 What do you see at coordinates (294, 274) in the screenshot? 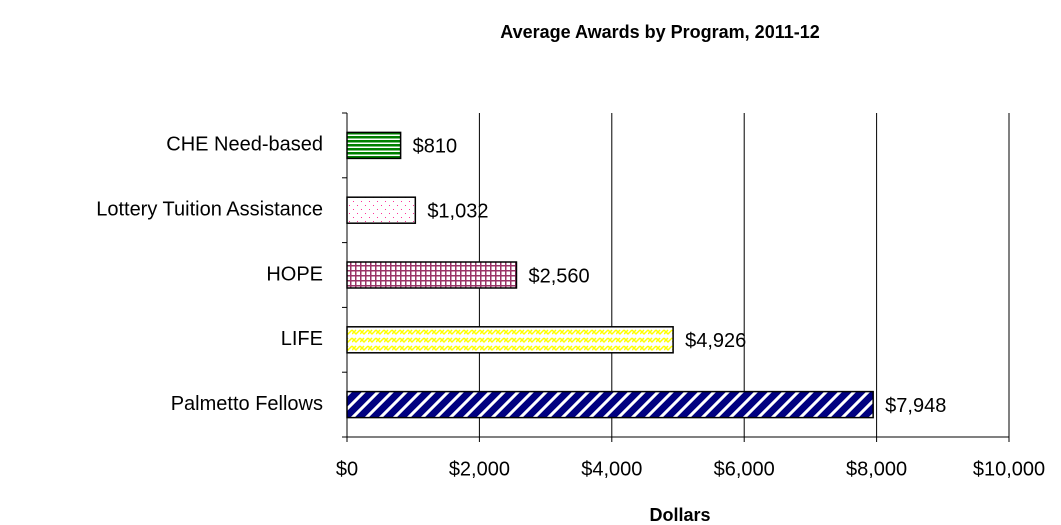
I see `y-tick-label: HOPE` at bounding box center [294, 274].